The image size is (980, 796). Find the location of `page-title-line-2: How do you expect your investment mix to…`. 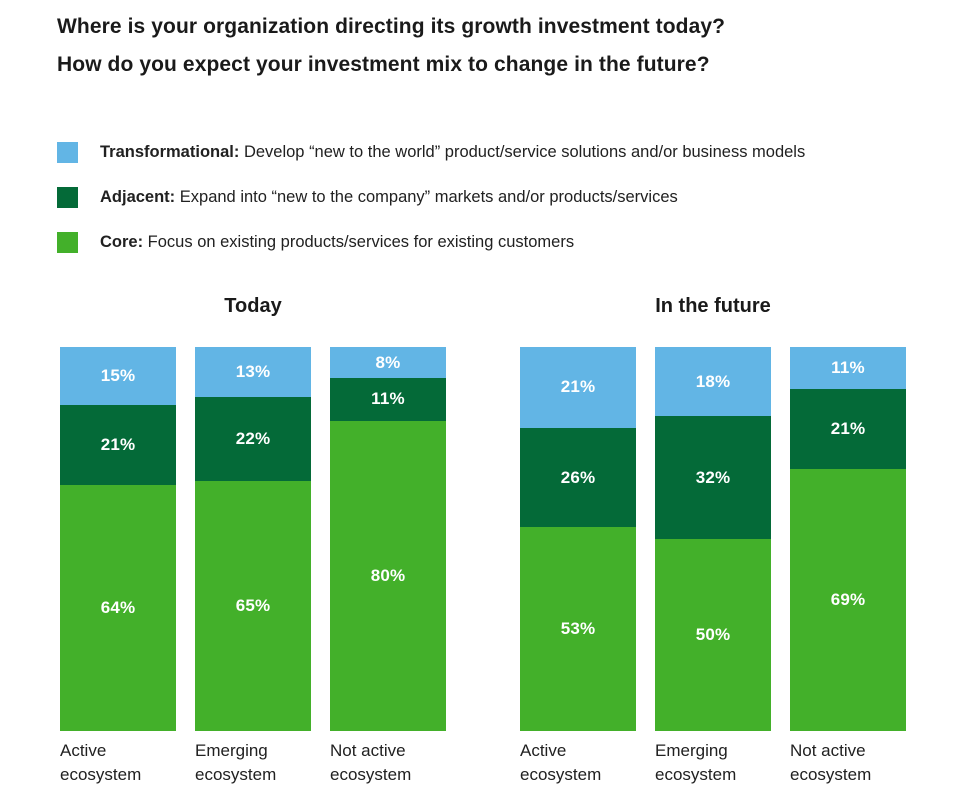

page-title-line-2: How do you expect your investment mix to… is located at coordinates (383, 64).